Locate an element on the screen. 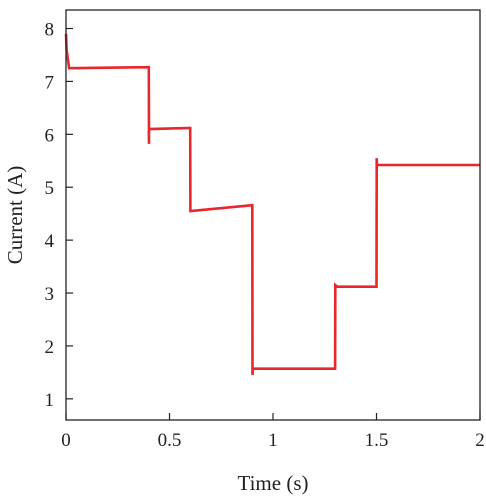 This screenshot has height=500, width=486. x-axis-title: Time (s) is located at coordinates (273, 483).